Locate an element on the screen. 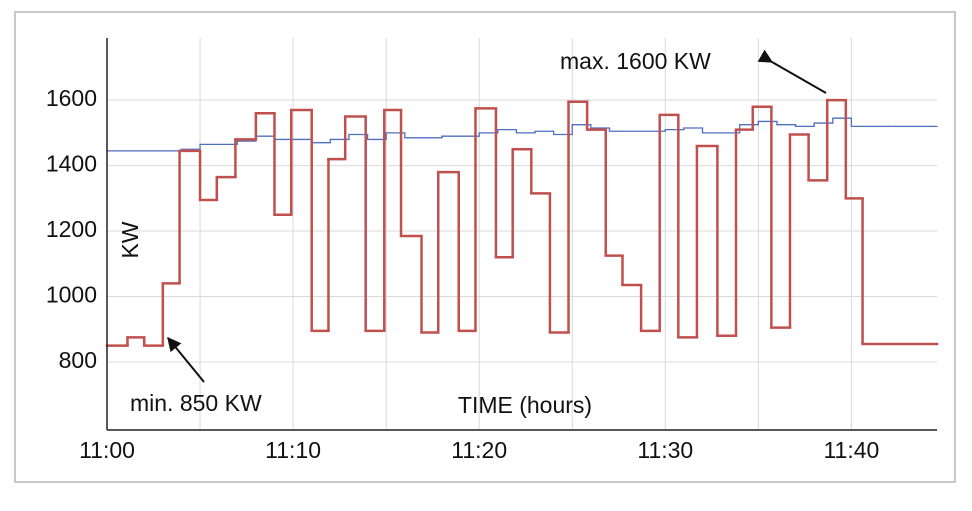  y-axis-label: KW is located at coordinates (130, 239).